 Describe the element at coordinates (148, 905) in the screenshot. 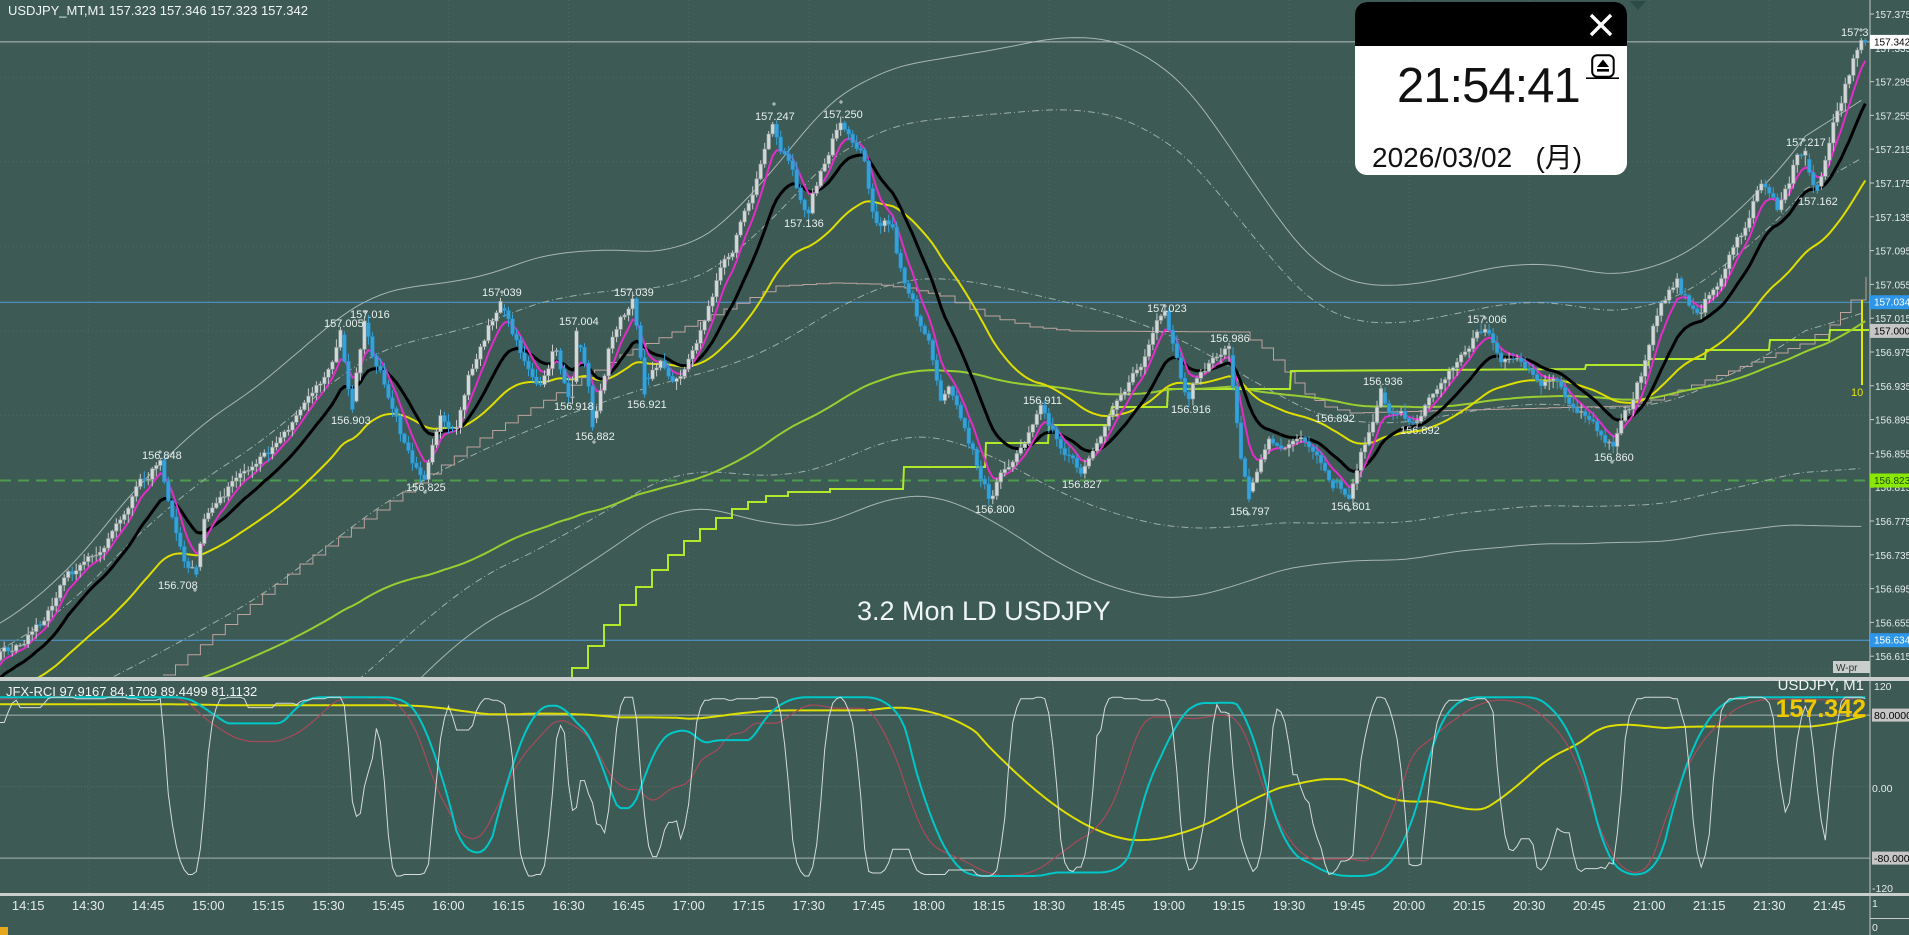

I see `svg-text: 14:45` at that location.